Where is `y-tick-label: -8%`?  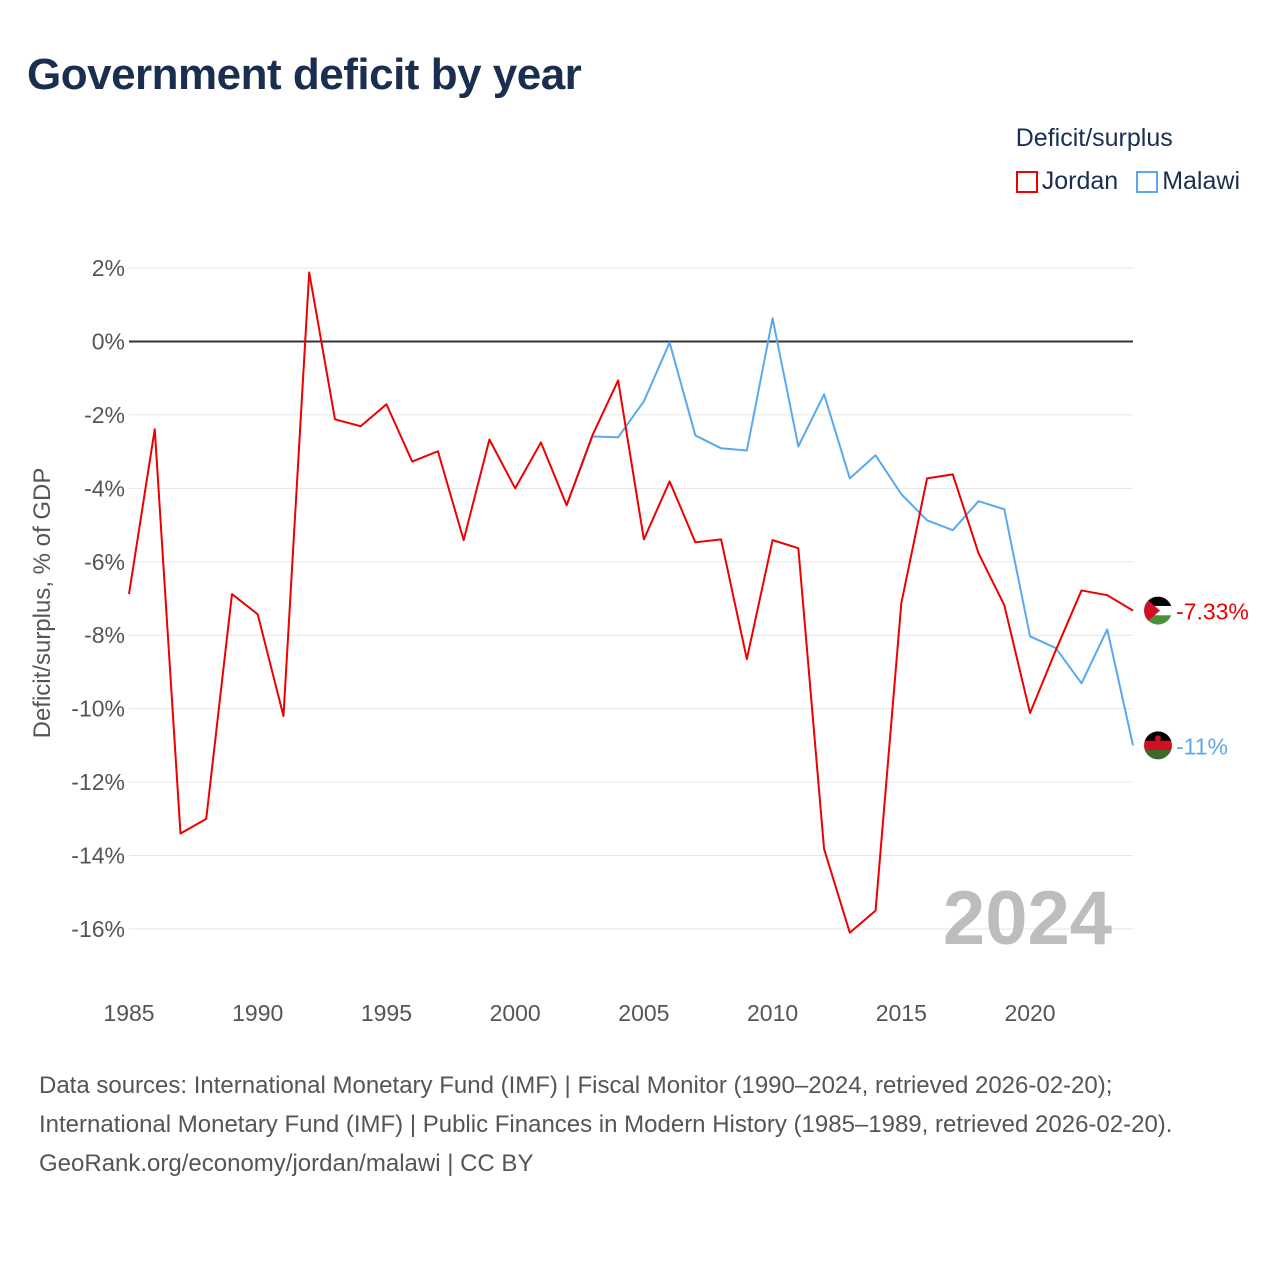
y-tick-label: -8% is located at coordinates (104, 635).